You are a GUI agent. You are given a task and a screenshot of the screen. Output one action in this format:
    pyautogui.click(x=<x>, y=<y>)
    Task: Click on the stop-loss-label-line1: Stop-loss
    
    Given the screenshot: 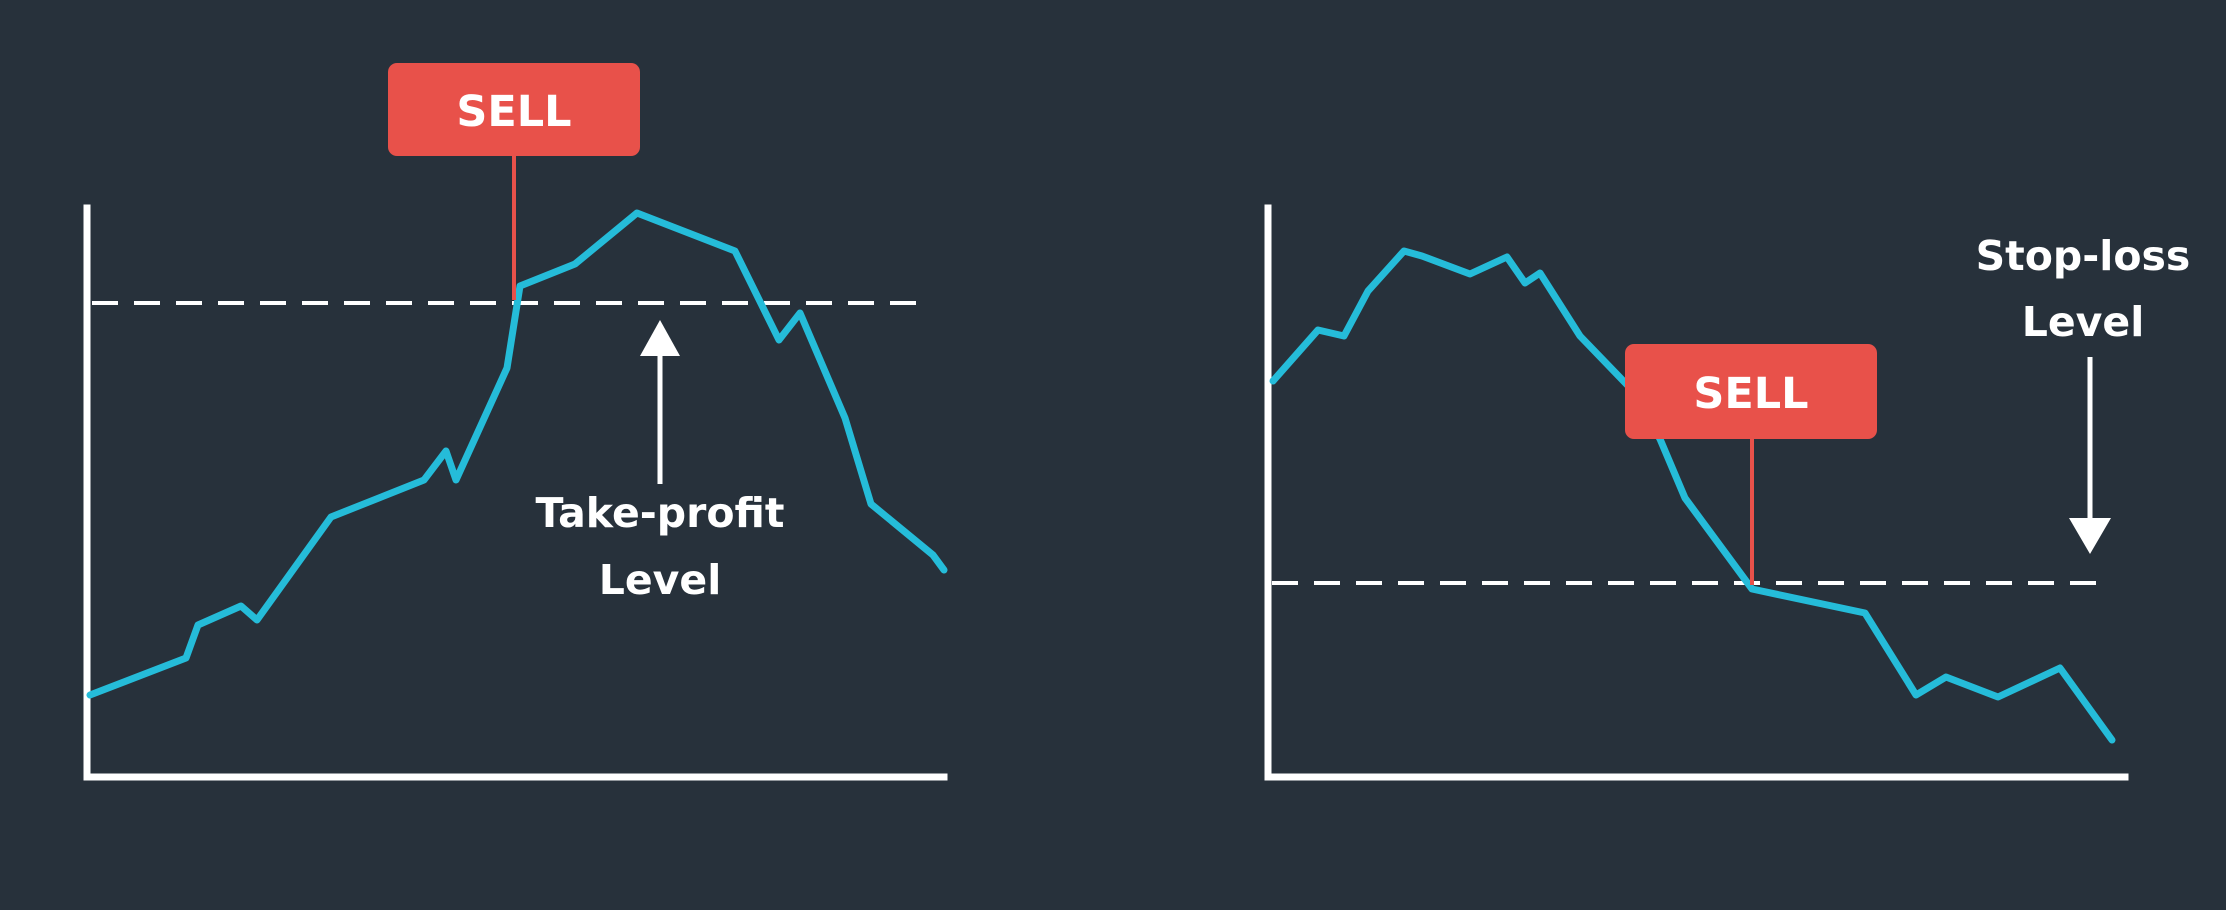 What is the action you would take?
    pyautogui.click(x=2083, y=256)
    